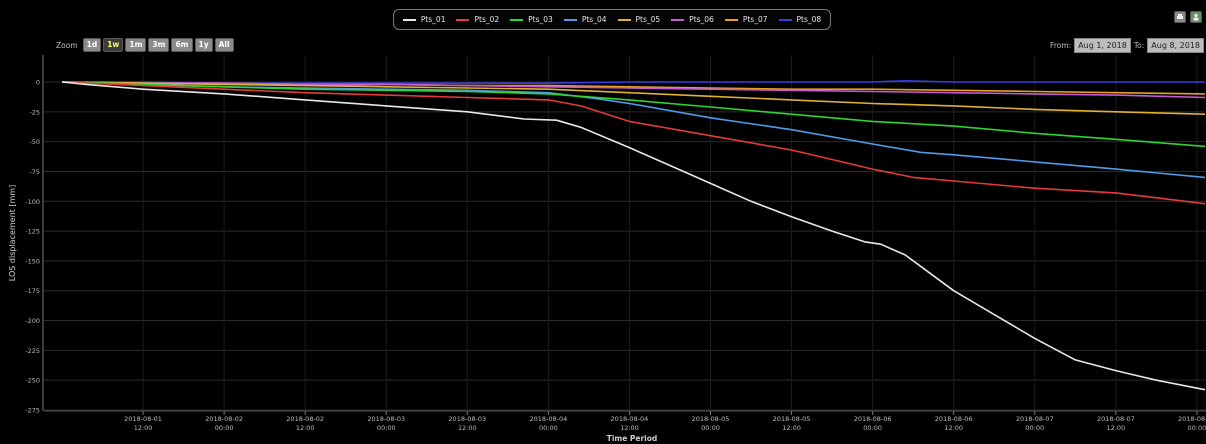  Describe the element at coordinates (113, 45) in the screenshot. I see `zoom-button-1w: 1w` at that location.